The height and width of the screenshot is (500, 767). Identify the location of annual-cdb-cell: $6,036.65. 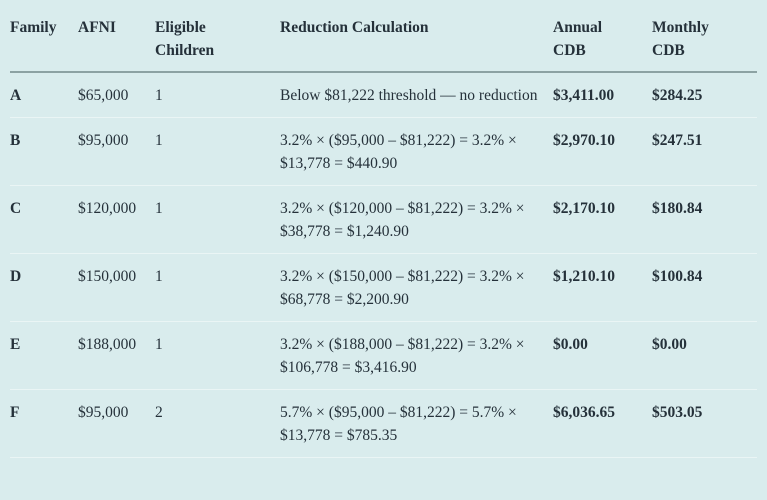
(602, 423).